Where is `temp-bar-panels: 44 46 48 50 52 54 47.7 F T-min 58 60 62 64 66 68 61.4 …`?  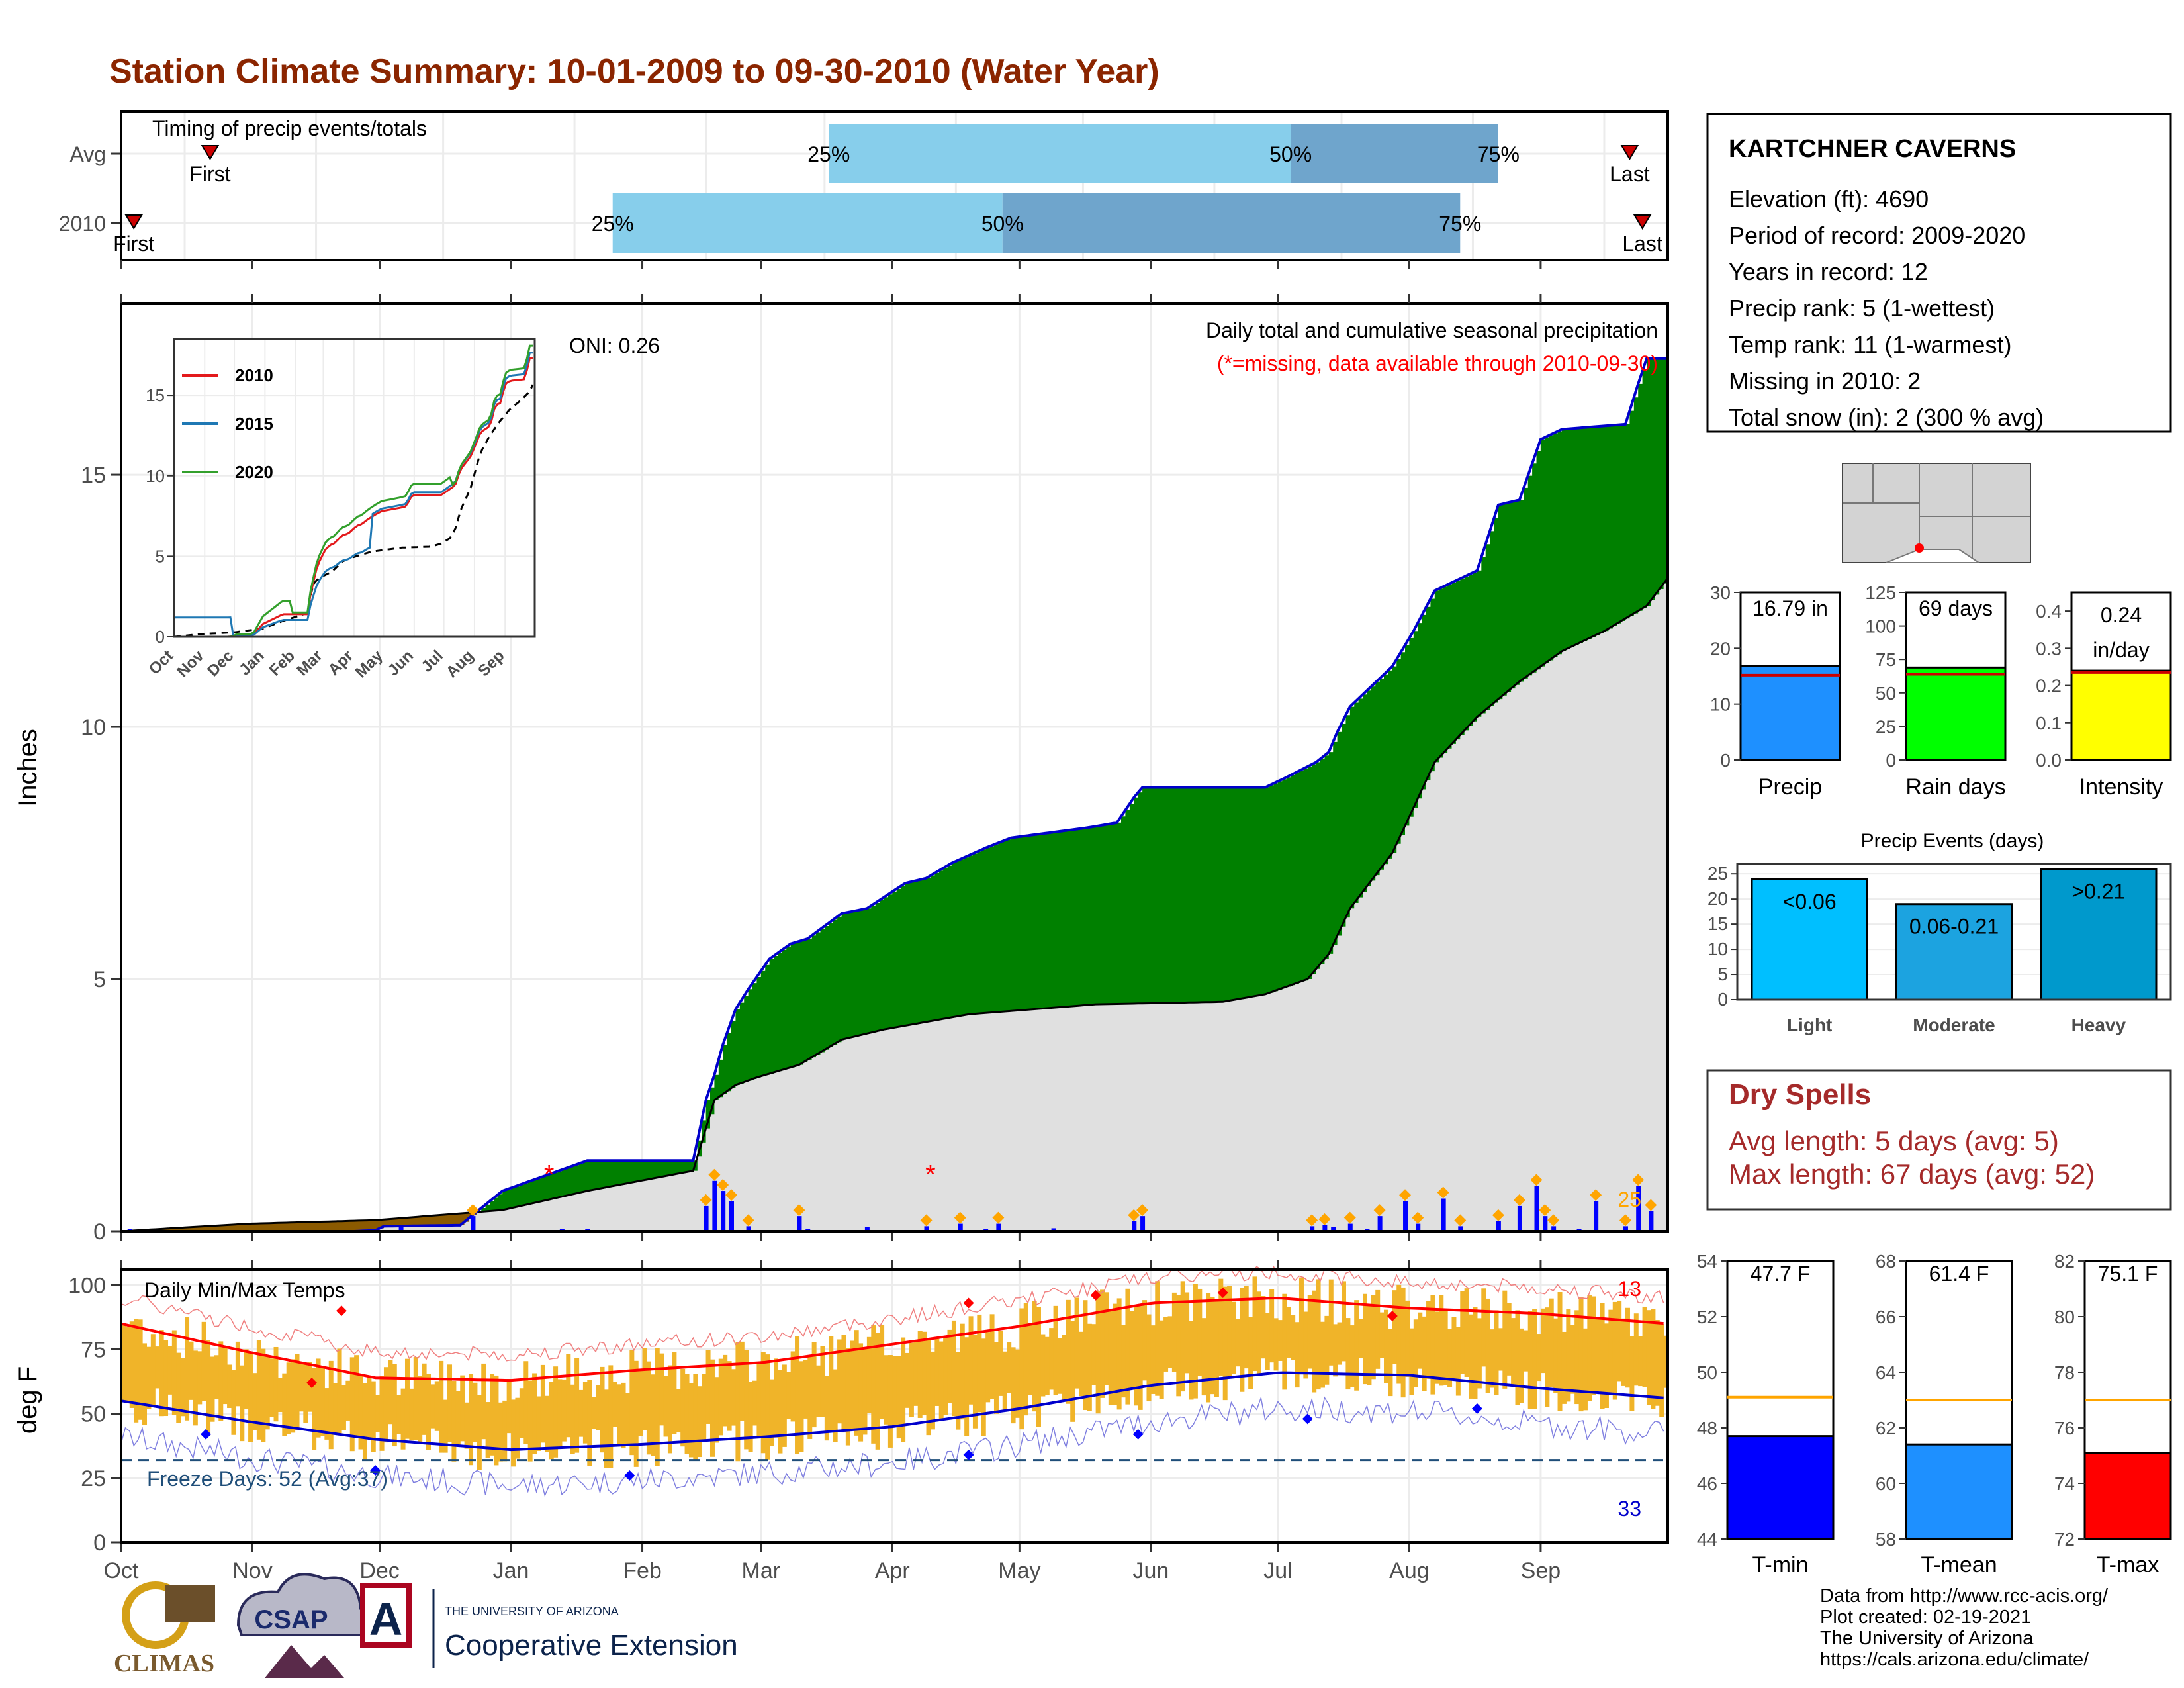
temp-bar-panels: 44 46 48 50 52 54 47.7 F T-min 58 60 62 64 66 68 61.4 … is located at coordinates (1934, 1414).